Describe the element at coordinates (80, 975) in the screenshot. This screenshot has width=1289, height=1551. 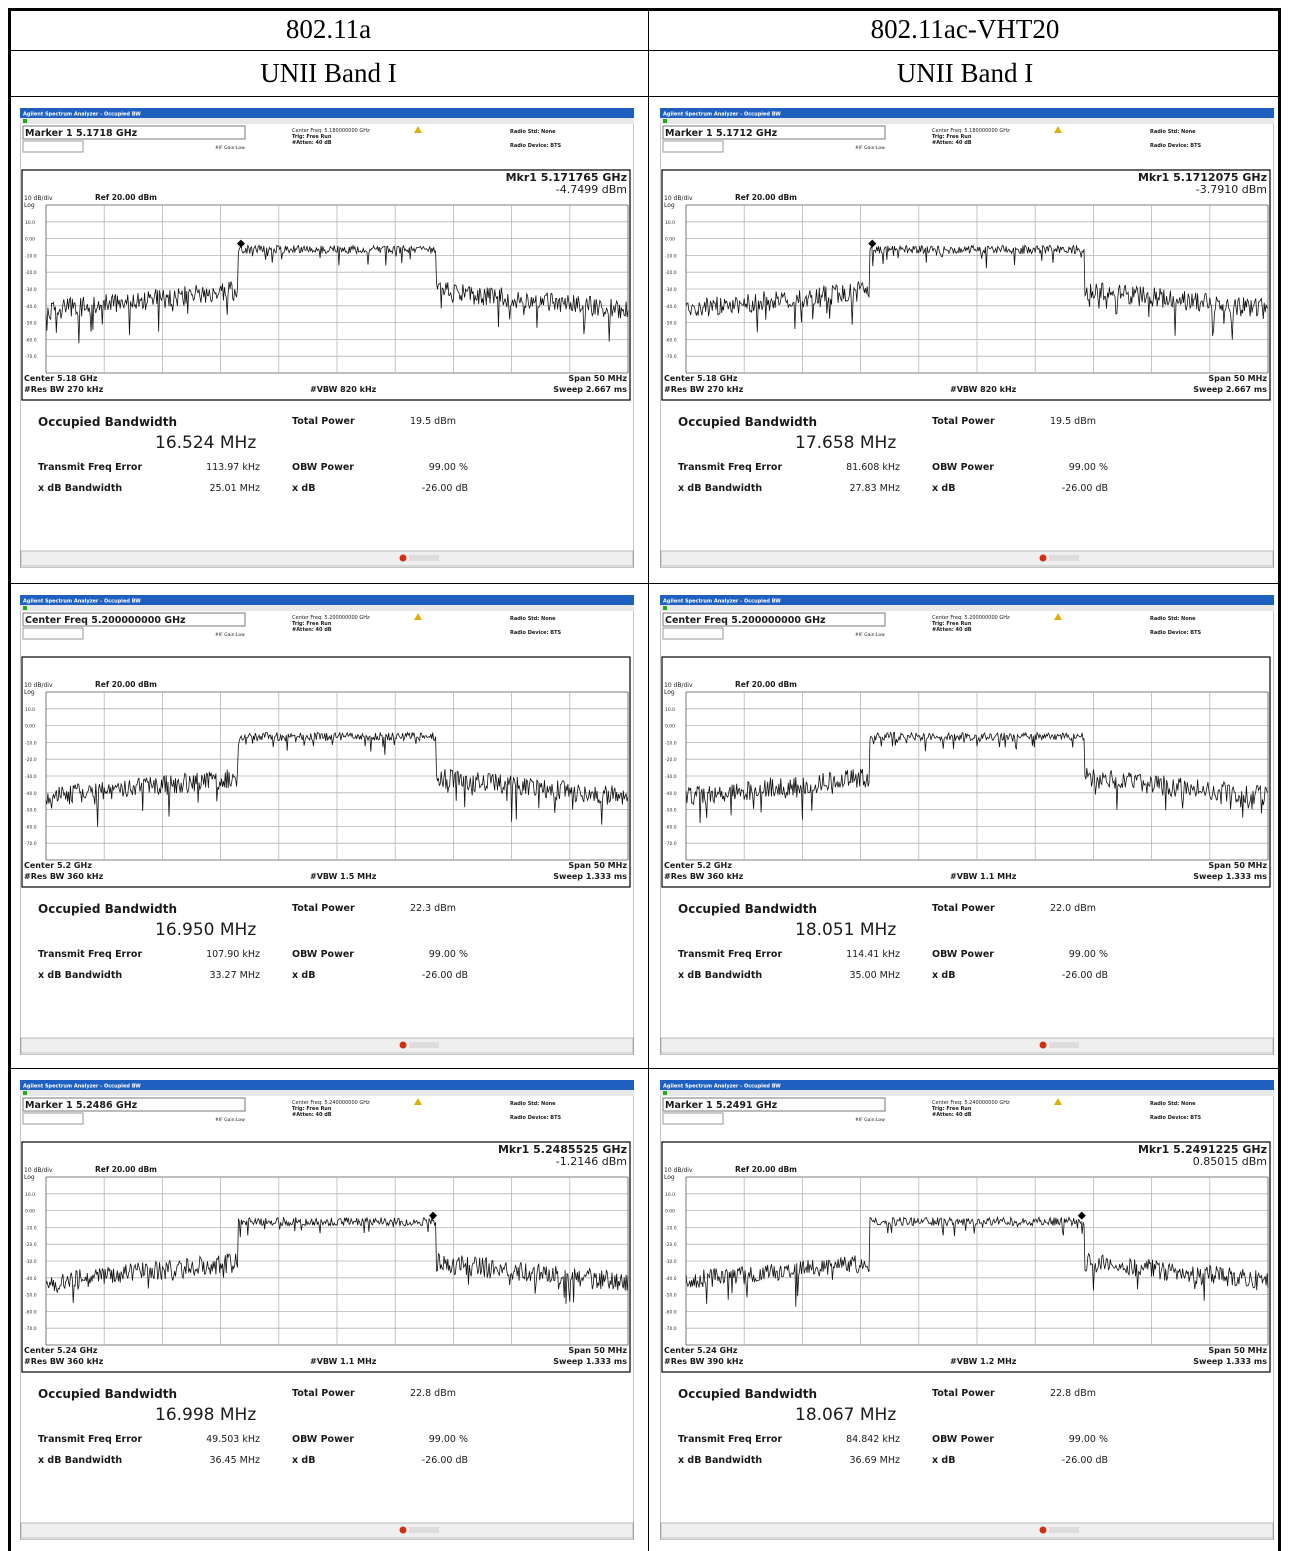
I see `xdb-bw-label: x dB Bandwidth` at that location.